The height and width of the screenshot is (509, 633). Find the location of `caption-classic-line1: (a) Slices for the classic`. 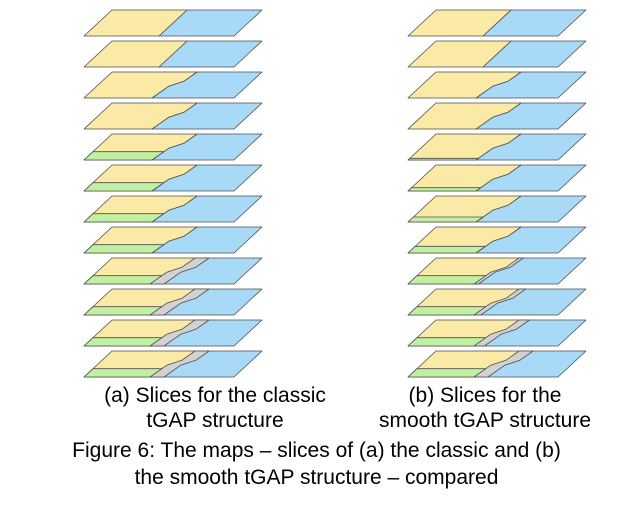

caption-classic-line1: (a) Slices for the classic is located at coordinates (215, 395).